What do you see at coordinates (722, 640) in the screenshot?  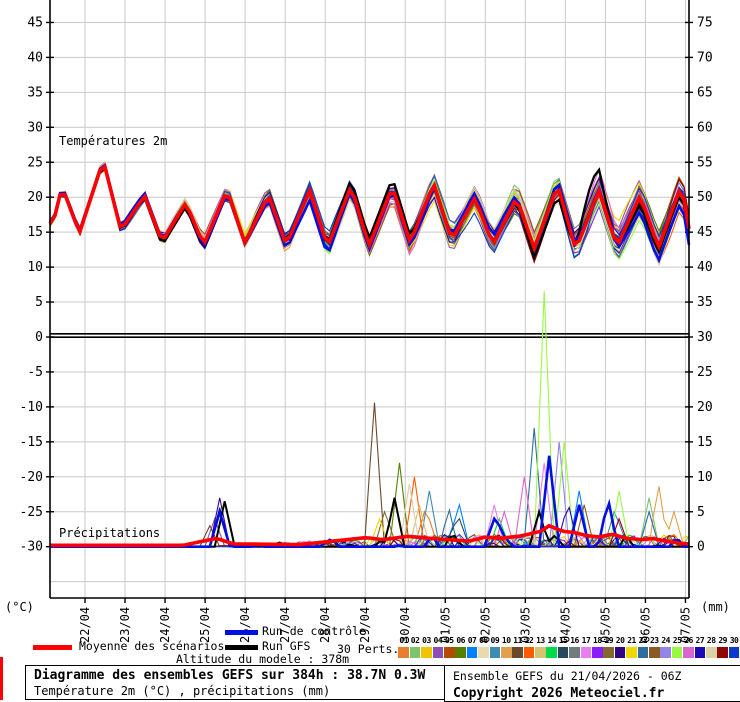 I see `pert-number: 29` at bounding box center [722, 640].